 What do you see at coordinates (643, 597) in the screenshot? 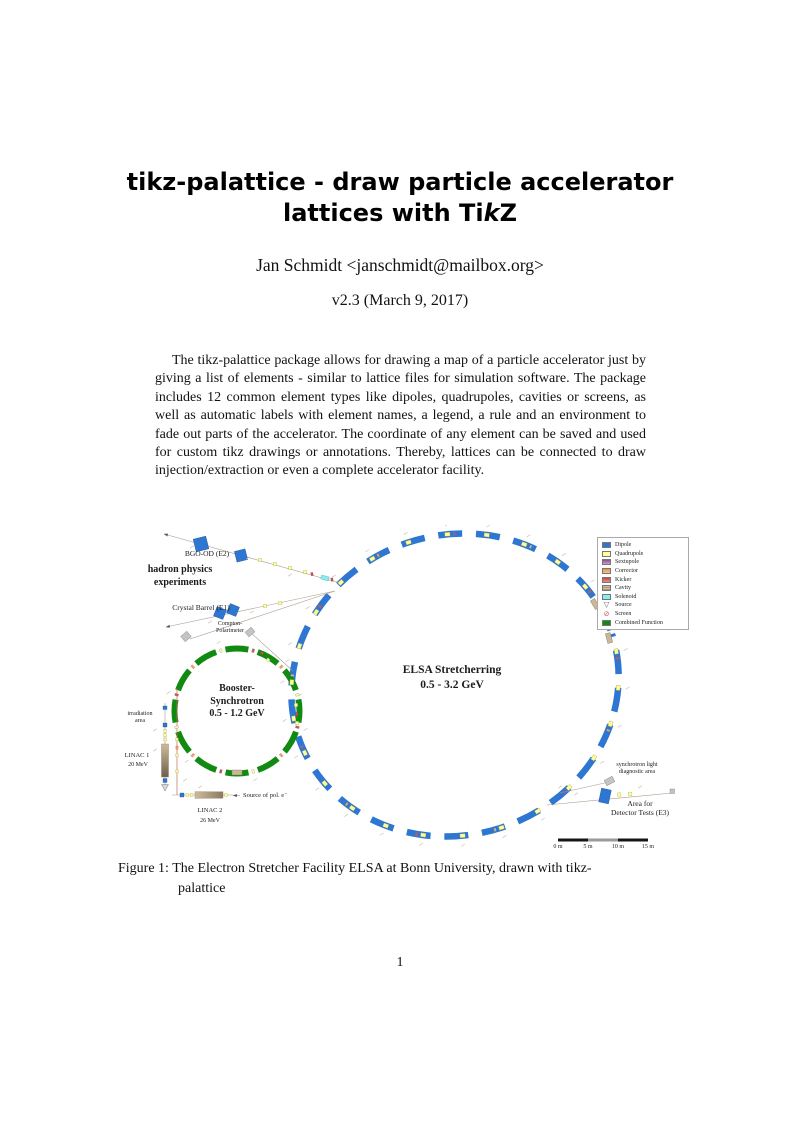
I see `legend-row-solenoid: Solenoid` at bounding box center [643, 597].